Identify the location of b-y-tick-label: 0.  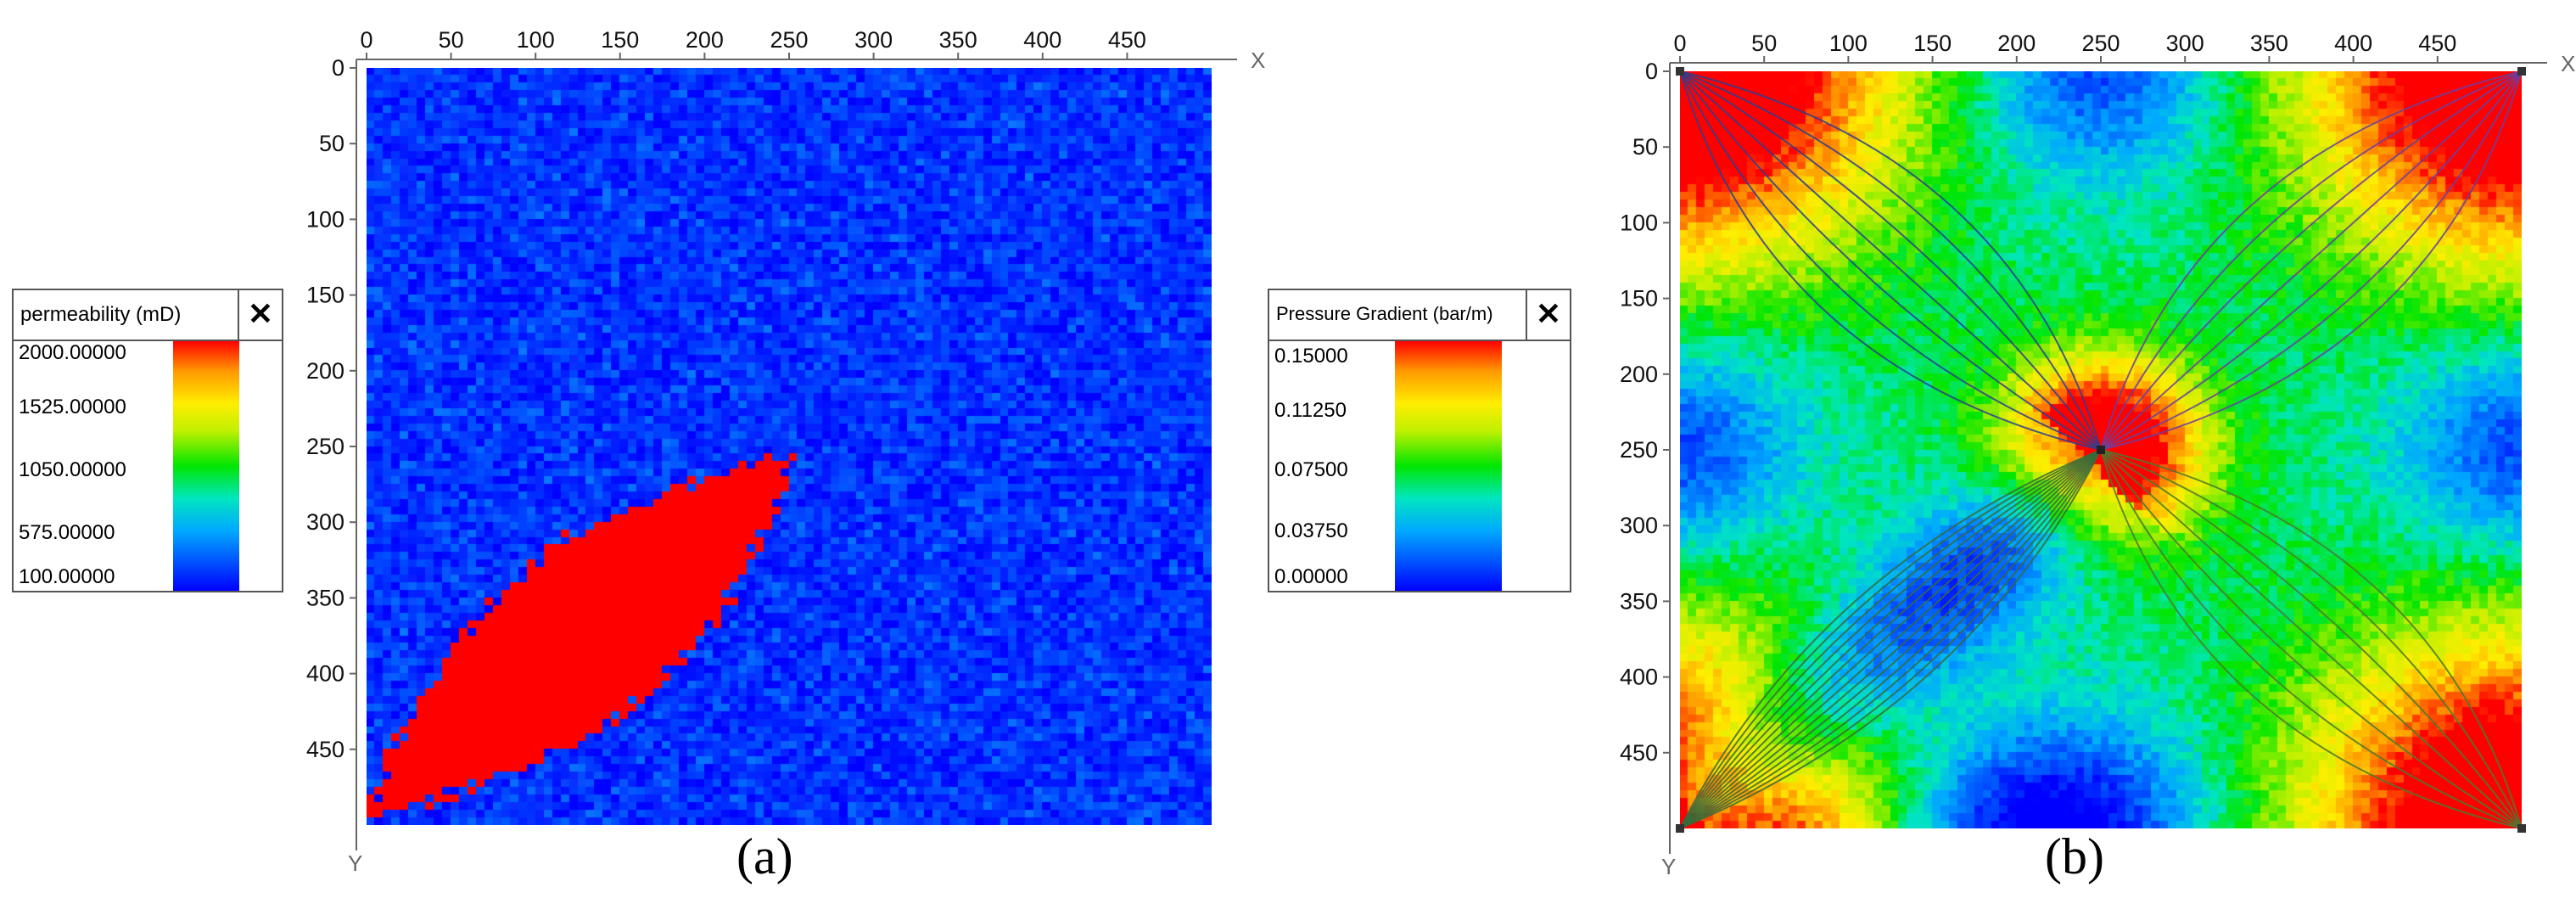
(1652, 71).